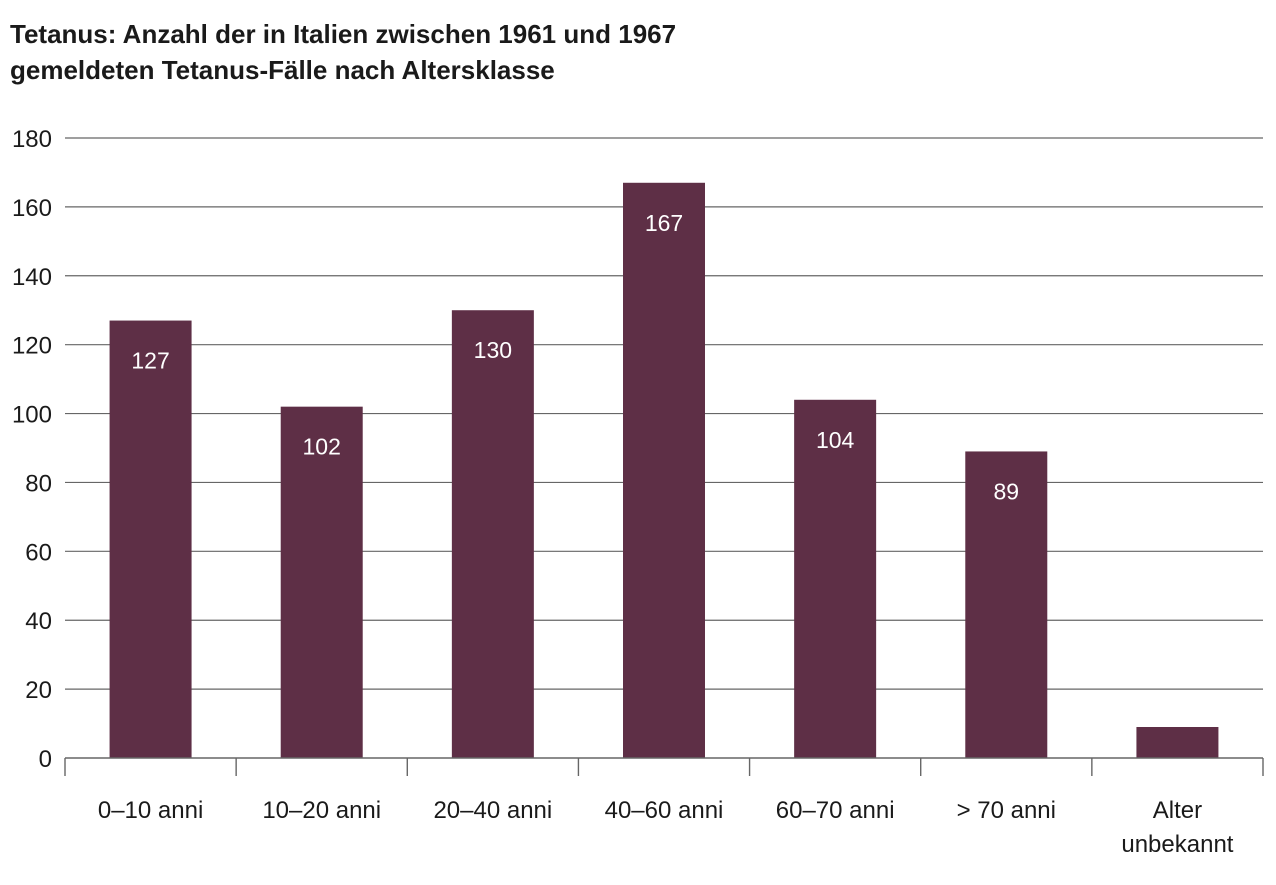  What do you see at coordinates (32, 346) in the screenshot?
I see `y-tick-label: 120` at bounding box center [32, 346].